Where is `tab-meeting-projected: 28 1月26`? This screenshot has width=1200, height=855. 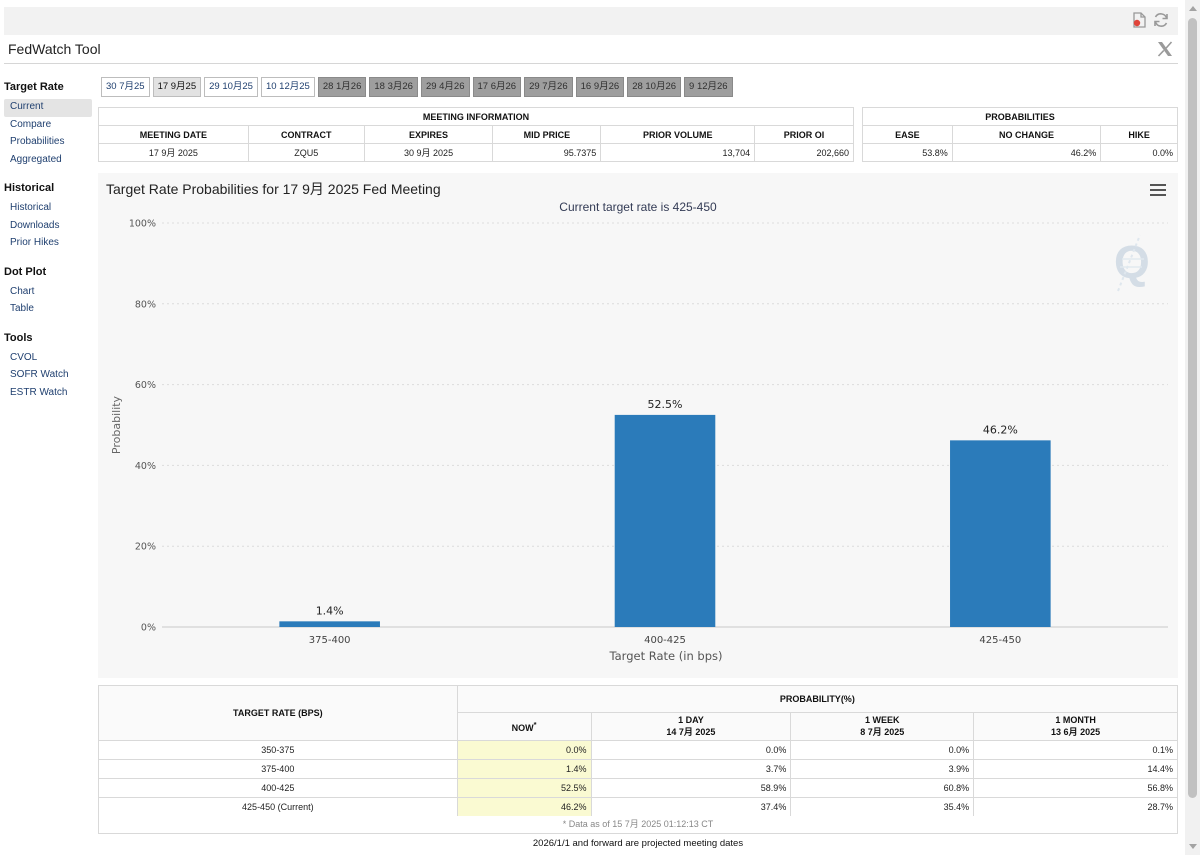 tab-meeting-projected: 28 1月26 is located at coordinates (342, 87).